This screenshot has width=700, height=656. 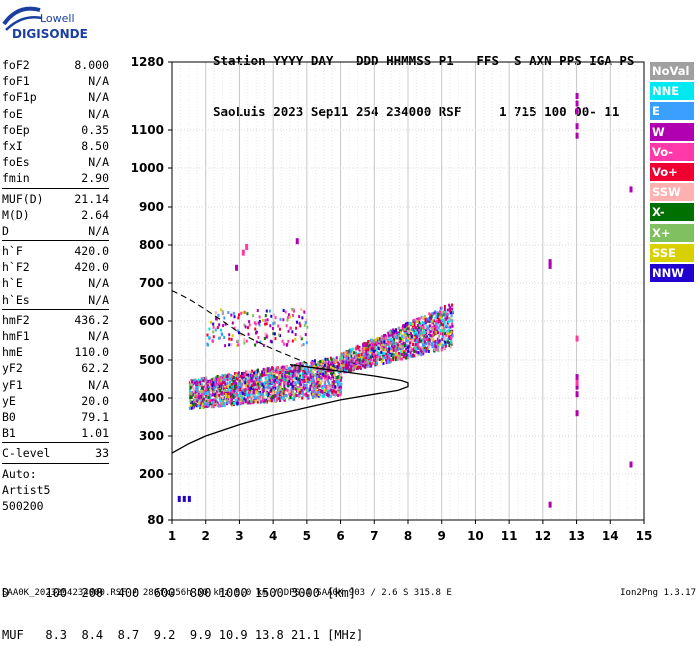 I want to click on legend-item-nnw: NNW, so click(x=672, y=272).